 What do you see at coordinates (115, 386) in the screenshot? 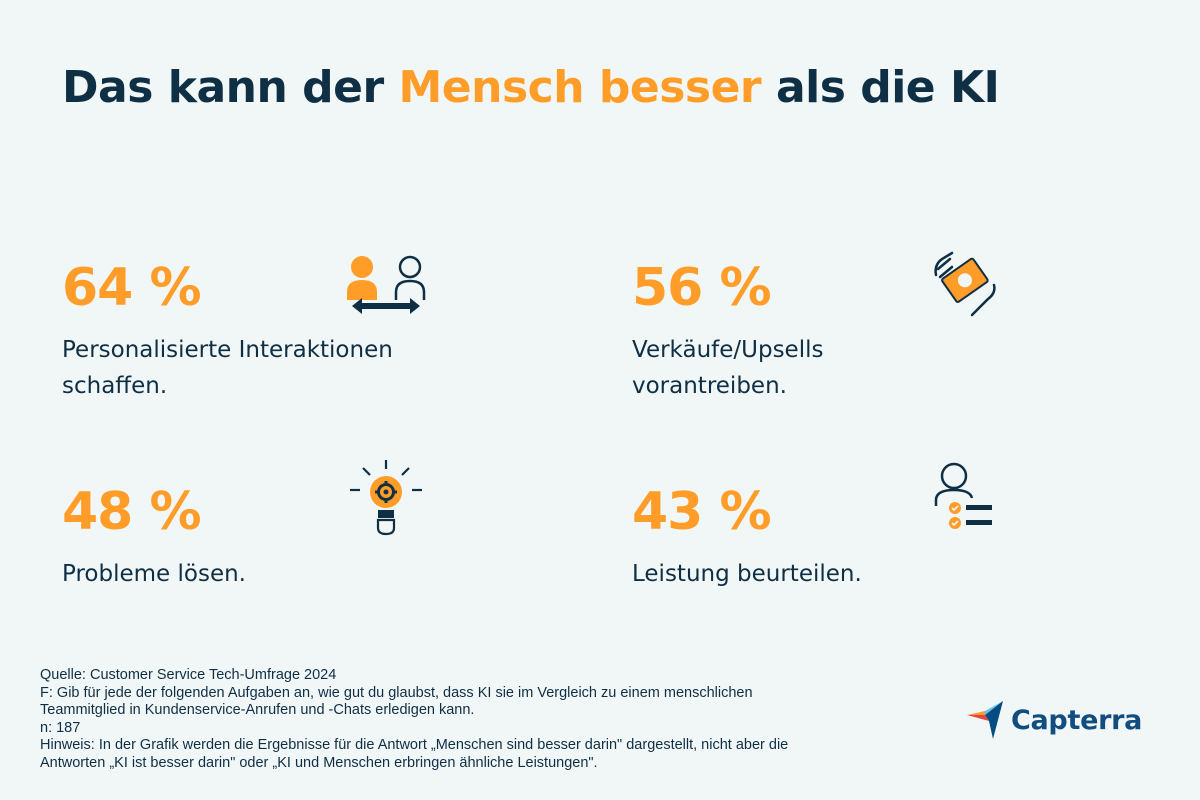
I see `stat-description-line: schaffen.` at bounding box center [115, 386].